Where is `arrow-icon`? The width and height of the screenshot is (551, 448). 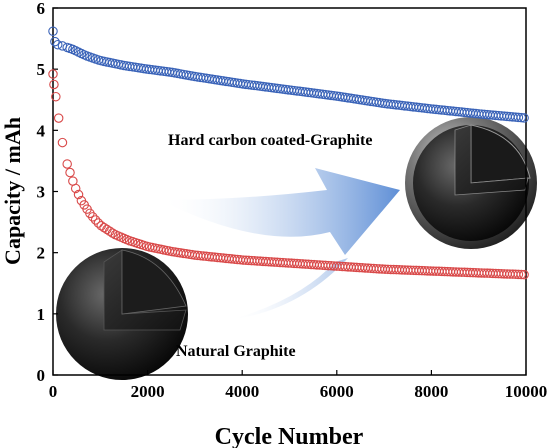
arrow-icon is located at coordinates (280, 211).